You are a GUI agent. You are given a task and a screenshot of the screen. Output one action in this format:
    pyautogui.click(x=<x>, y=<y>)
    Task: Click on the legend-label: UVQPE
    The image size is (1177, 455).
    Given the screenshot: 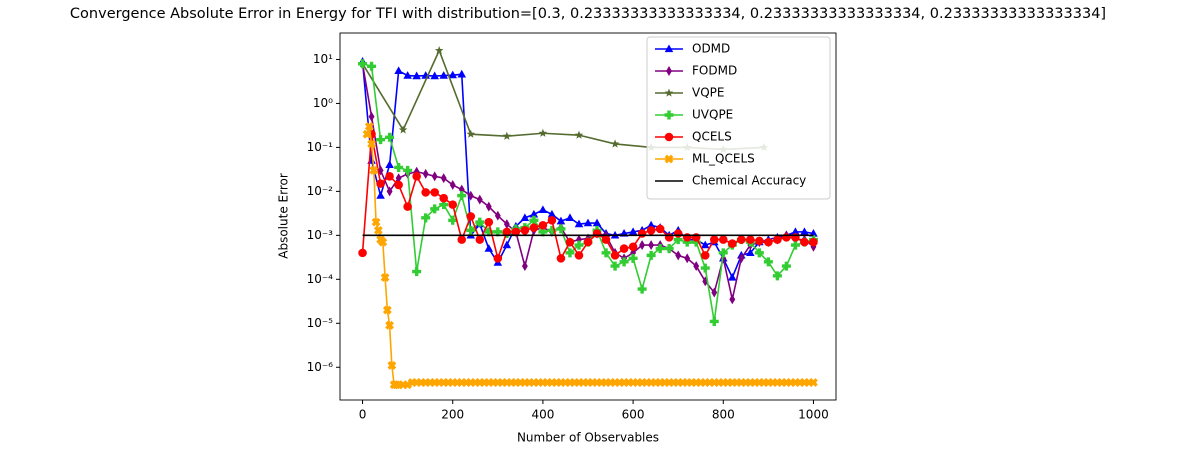 What is the action you would take?
    pyautogui.click(x=712, y=115)
    